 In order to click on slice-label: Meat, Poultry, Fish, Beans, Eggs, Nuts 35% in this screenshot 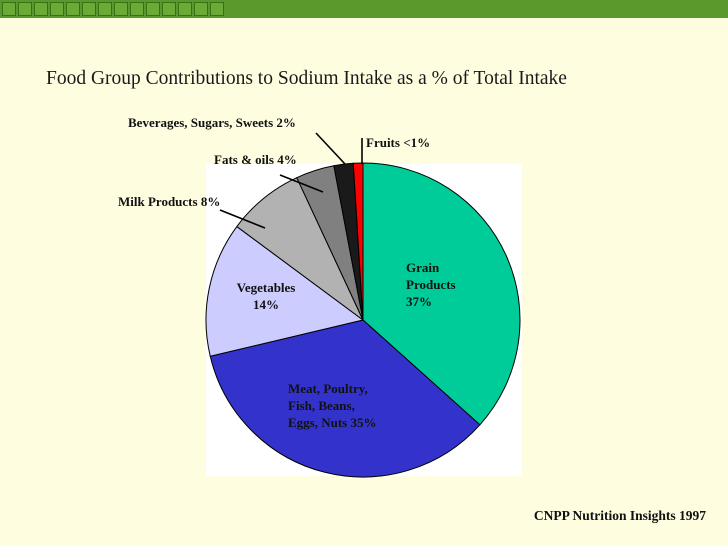, I will do `click(332, 405)`.